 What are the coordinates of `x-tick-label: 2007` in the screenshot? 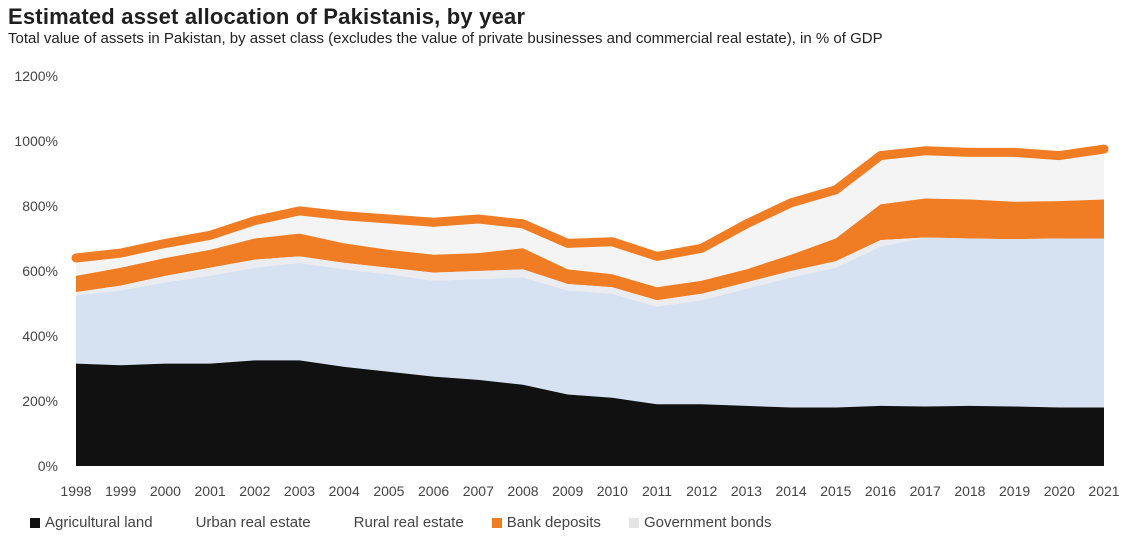 It's located at (478, 491).